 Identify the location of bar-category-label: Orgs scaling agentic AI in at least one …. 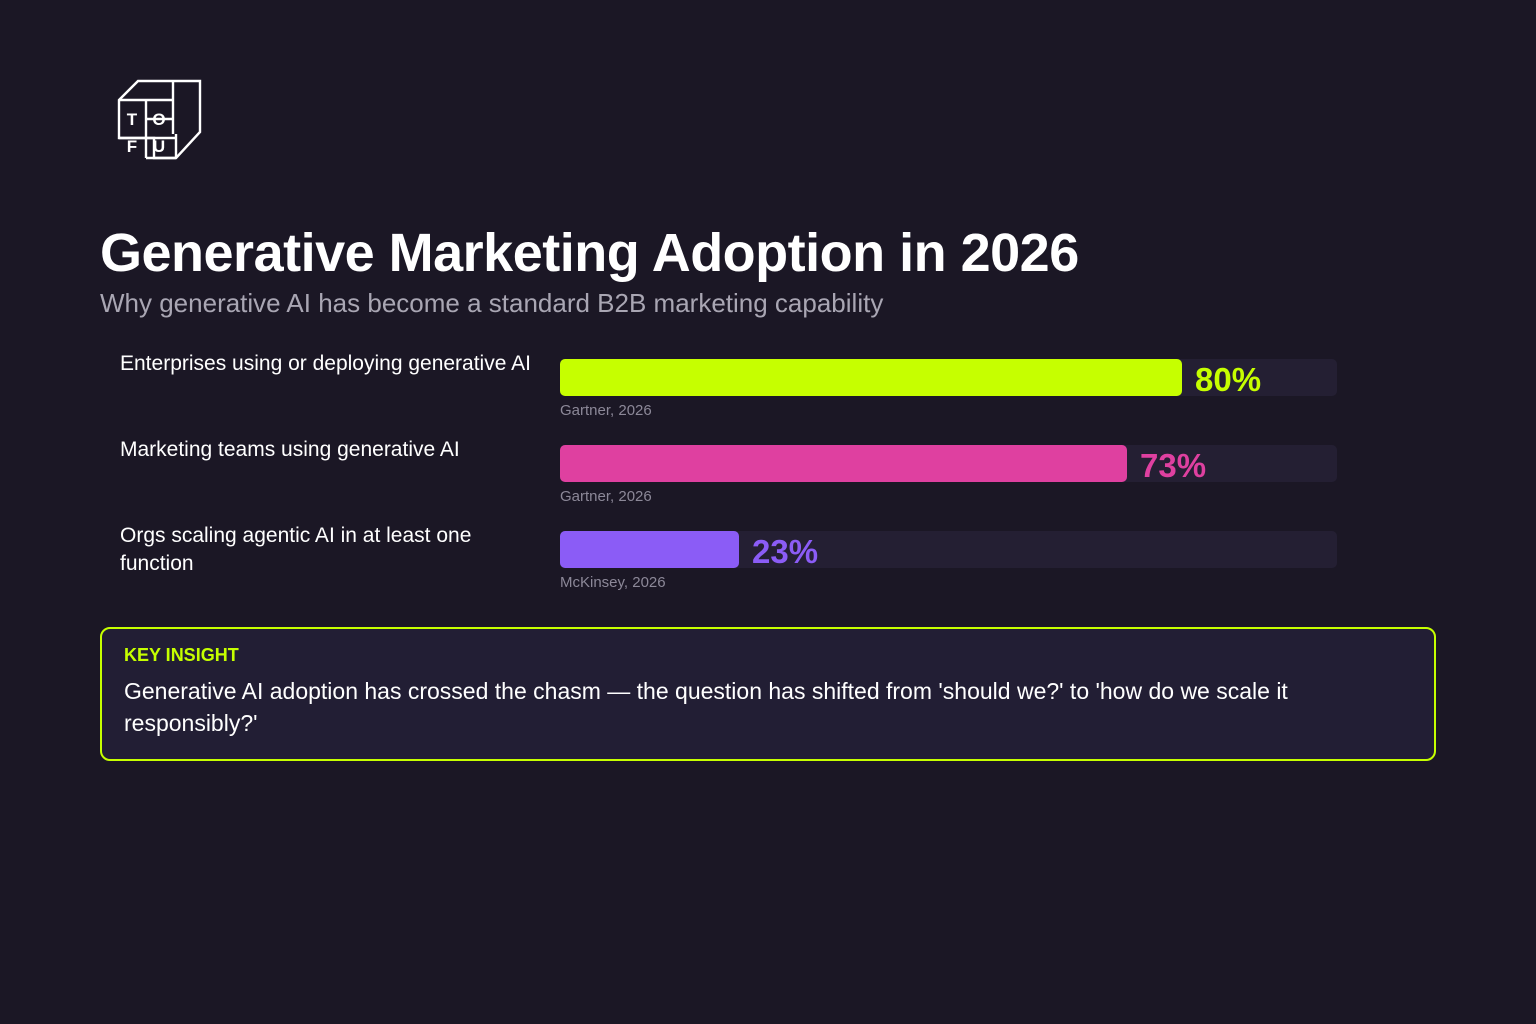
(296, 549).